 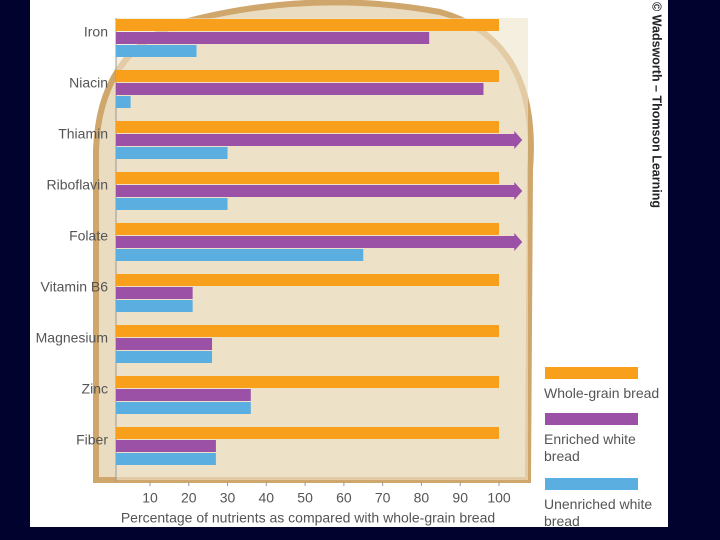 What do you see at coordinates (77, 185) in the screenshot?
I see `category-label: Riboflavin` at bounding box center [77, 185].